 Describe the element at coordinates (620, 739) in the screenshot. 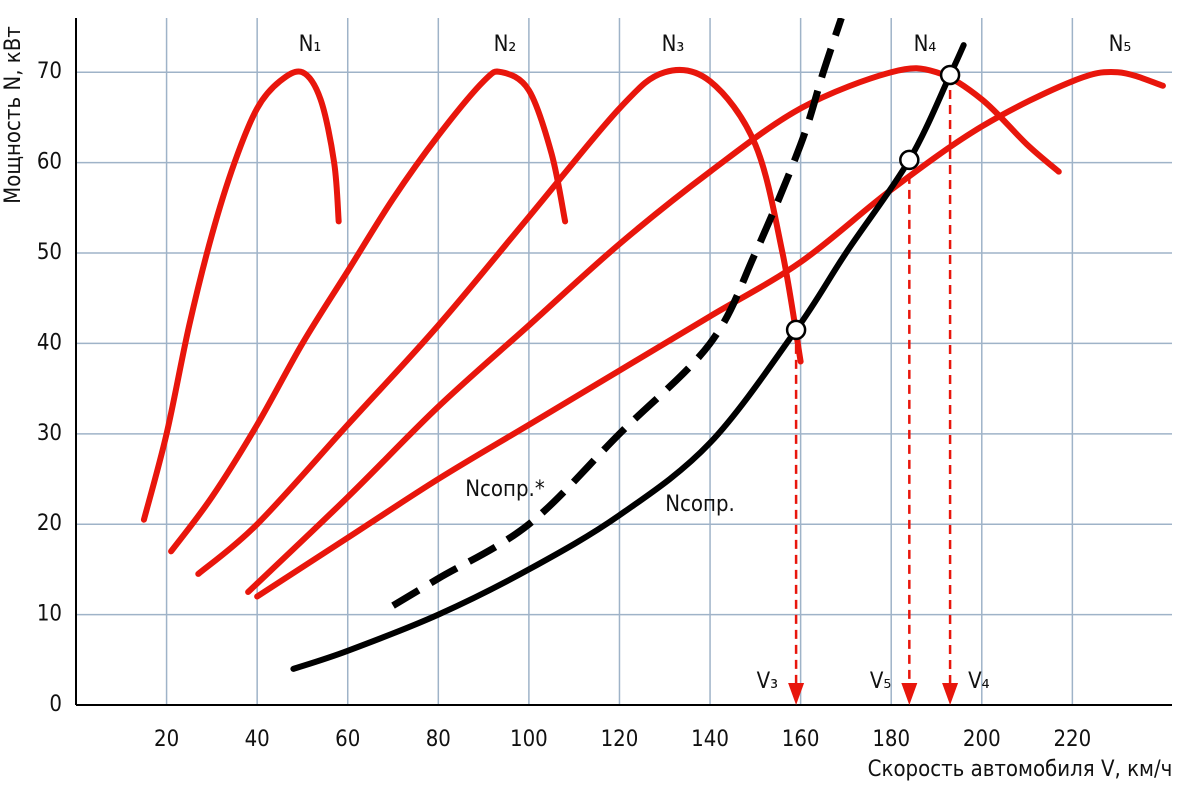

I see `x-tick-label: 120` at that location.